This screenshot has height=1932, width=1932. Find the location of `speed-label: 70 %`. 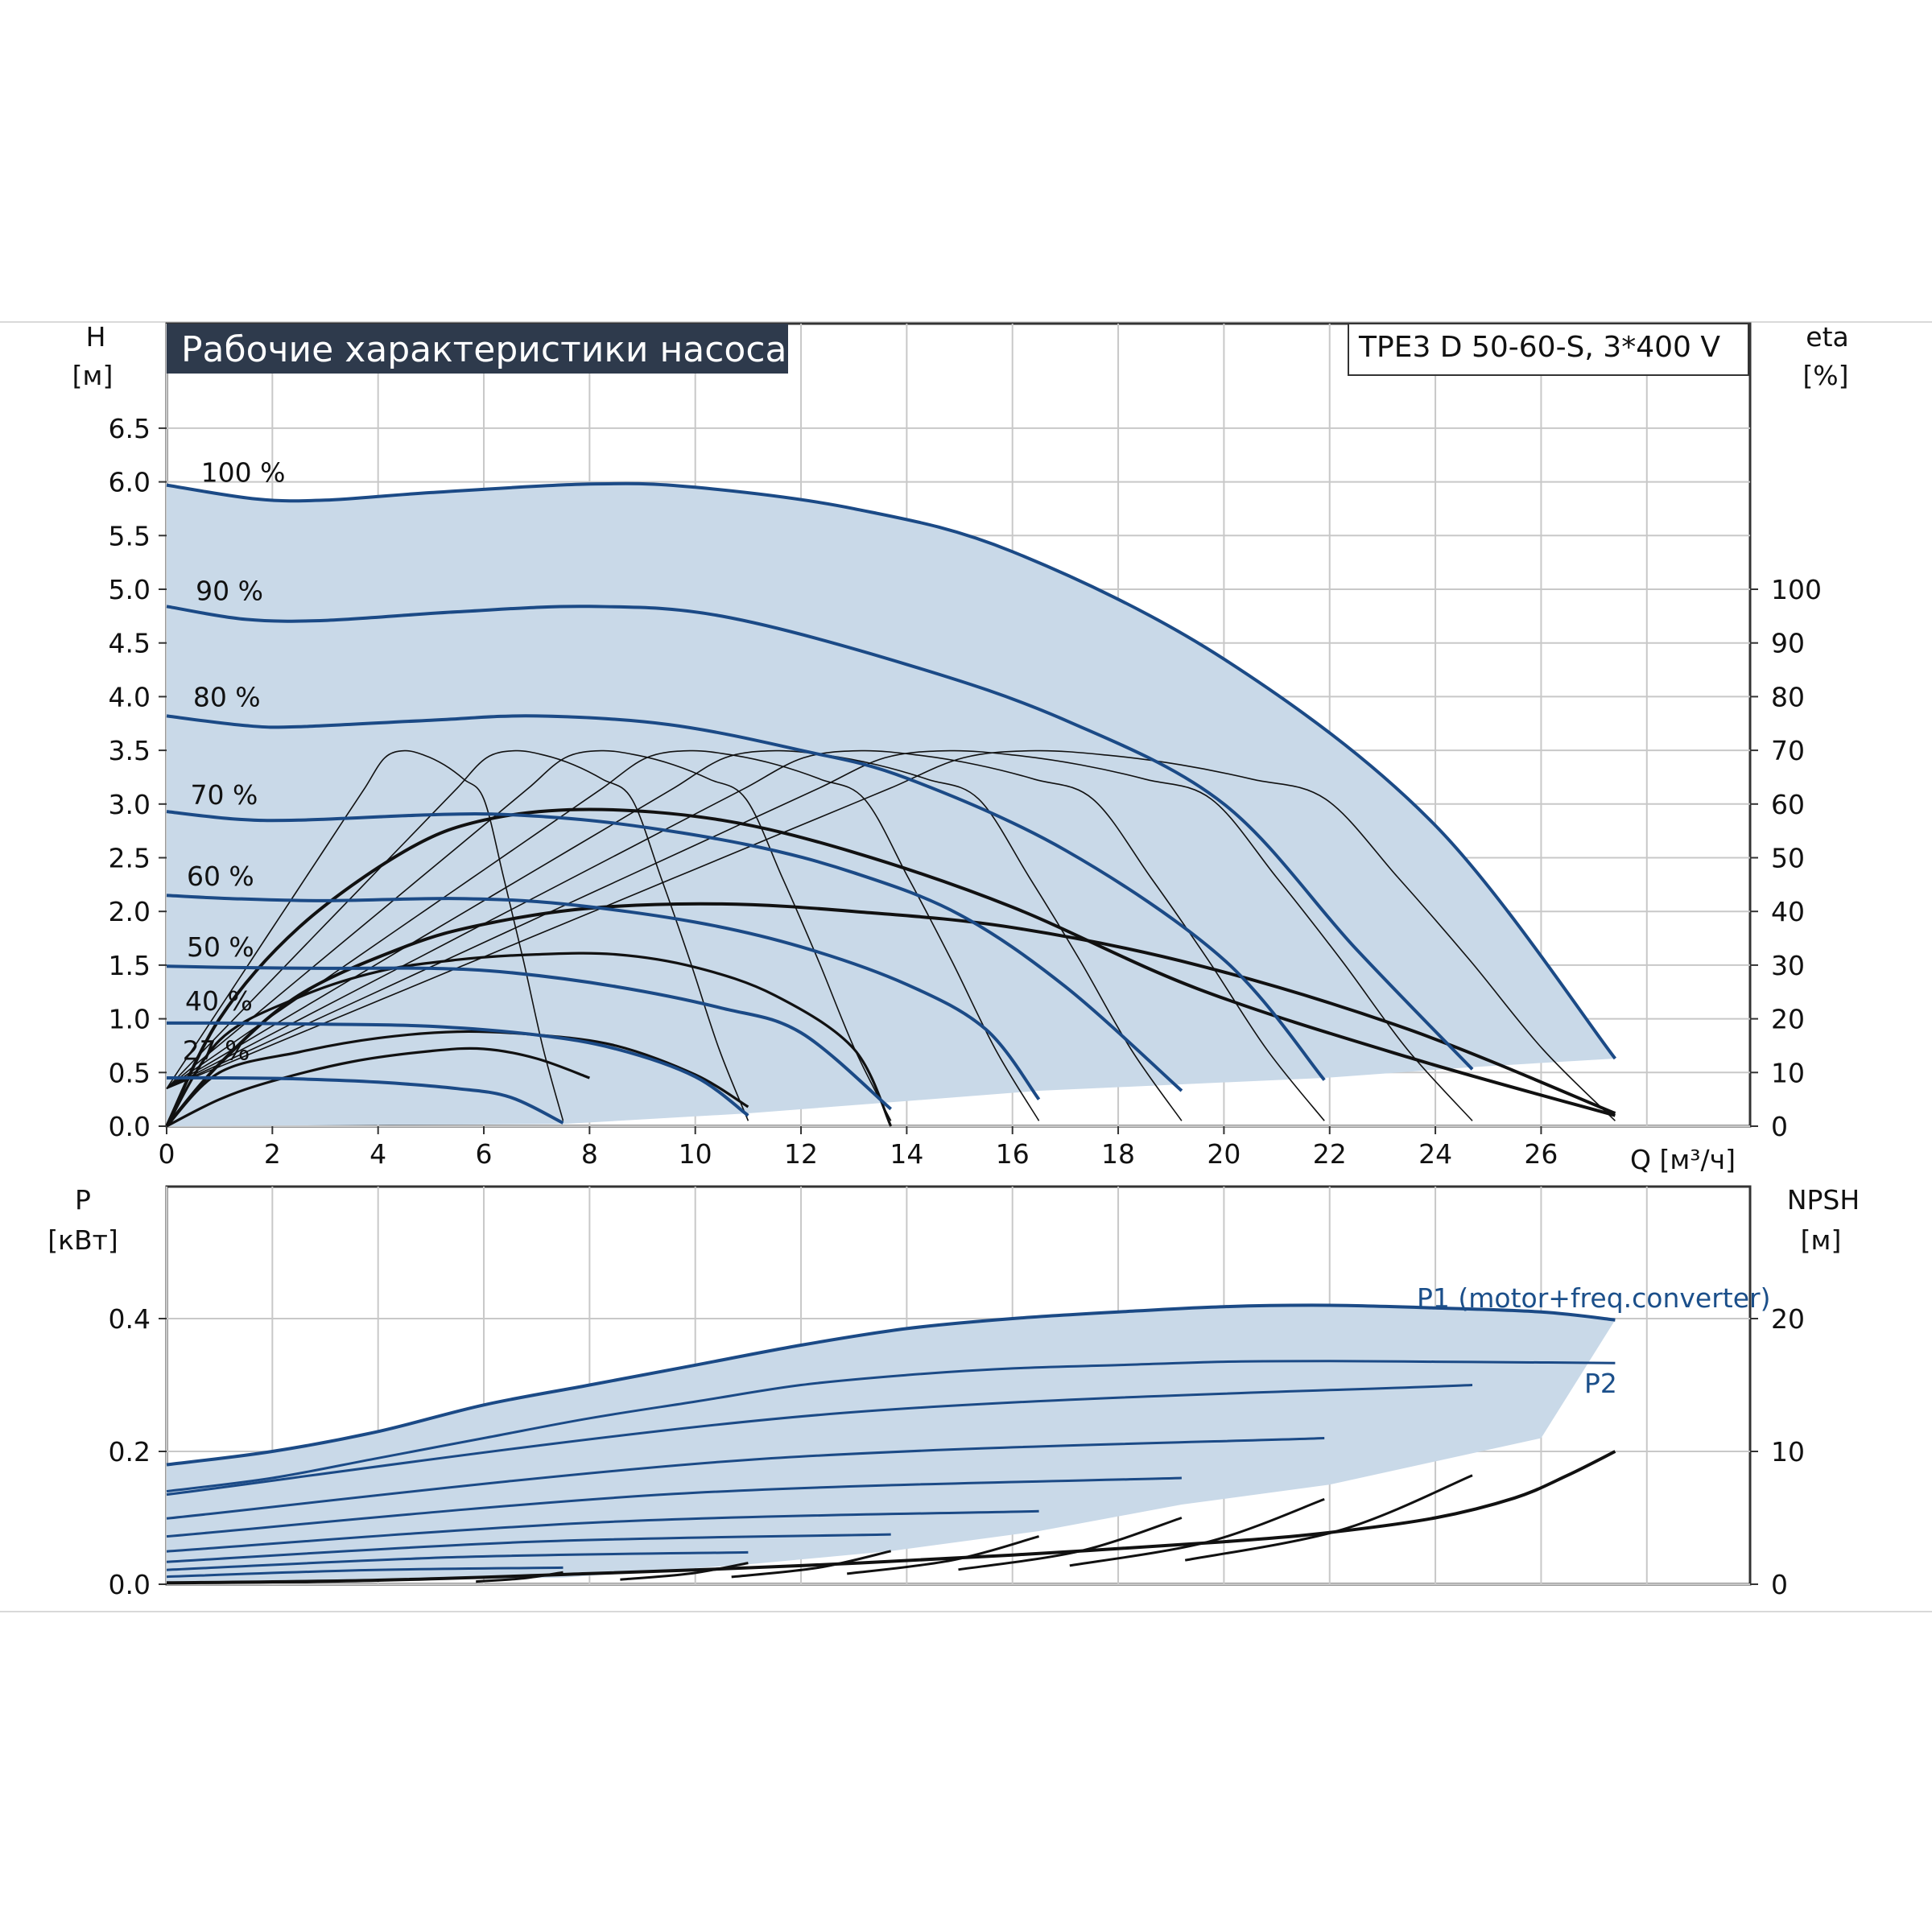

speed-label: 70 % is located at coordinates (224, 795).